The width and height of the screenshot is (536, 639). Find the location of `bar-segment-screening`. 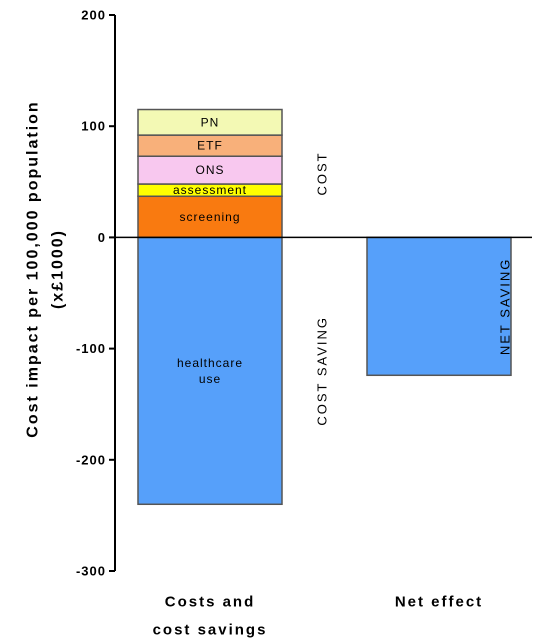

bar-segment-screening is located at coordinates (210, 217).